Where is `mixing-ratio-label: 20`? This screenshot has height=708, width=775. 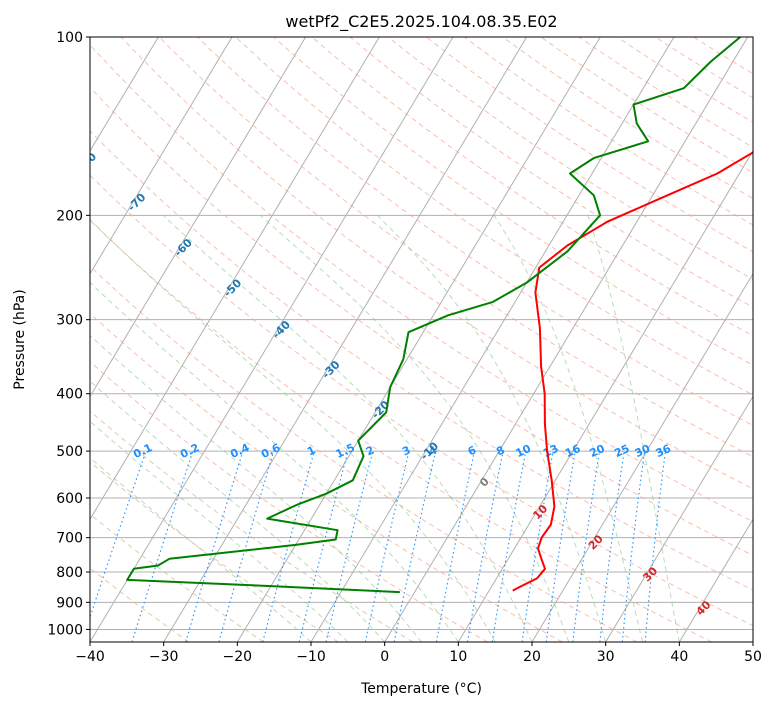
mixing-ratio-label: 20 is located at coordinates (598, 451).